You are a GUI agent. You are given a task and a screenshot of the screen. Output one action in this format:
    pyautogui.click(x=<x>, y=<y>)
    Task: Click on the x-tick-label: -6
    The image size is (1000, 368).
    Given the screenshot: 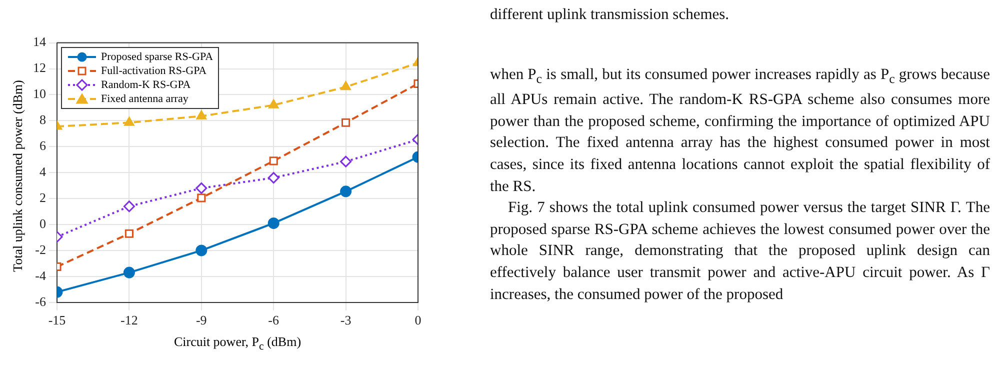 What is the action you would take?
    pyautogui.click(x=274, y=320)
    